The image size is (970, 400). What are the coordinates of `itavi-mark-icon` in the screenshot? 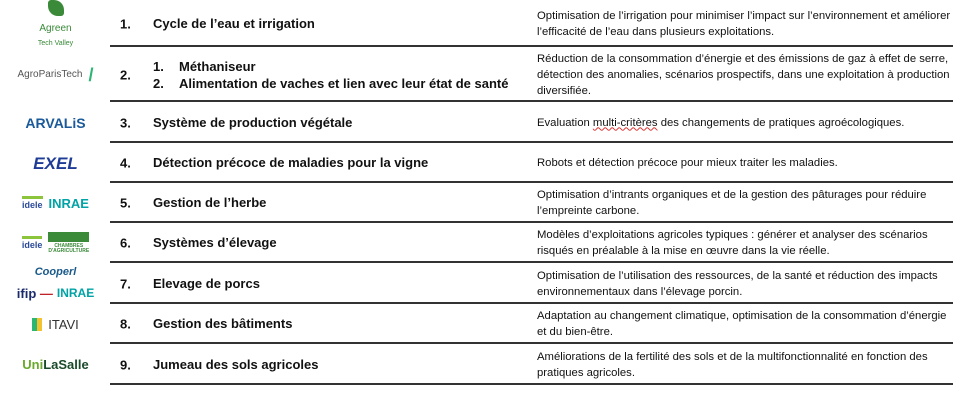 It's located at (37, 324).